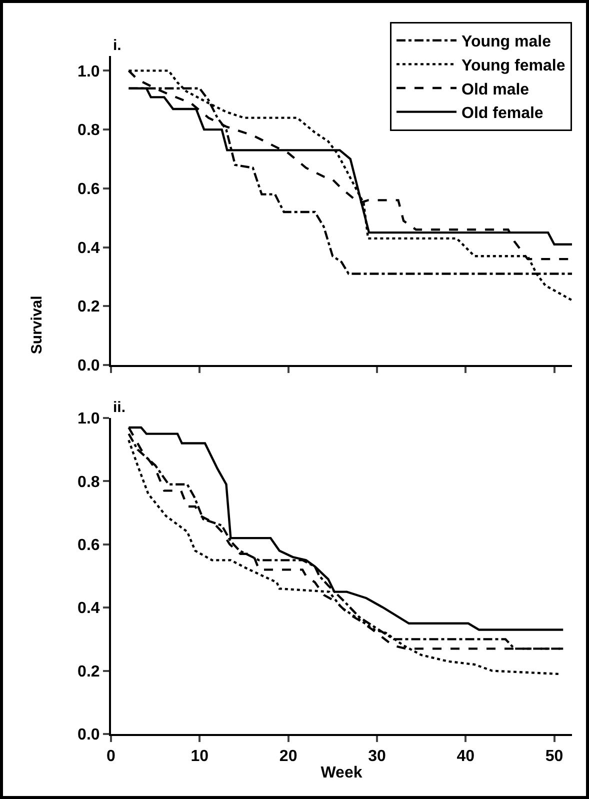  I want to click on x-tick-label: 30, so click(377, 757).